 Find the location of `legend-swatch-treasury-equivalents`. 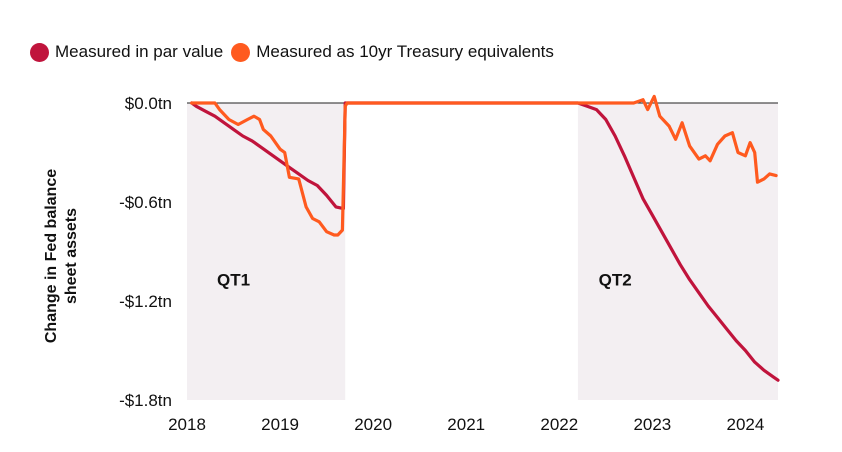

legend-swatch-treasury-equivalents is located at coordinates (241, 52).